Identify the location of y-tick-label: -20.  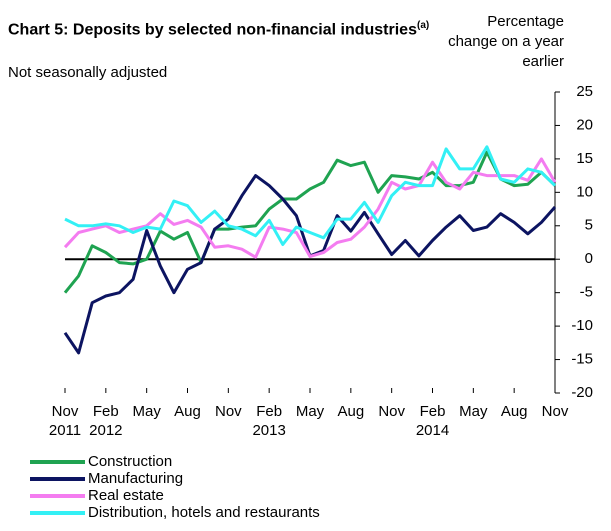
(582, 392).